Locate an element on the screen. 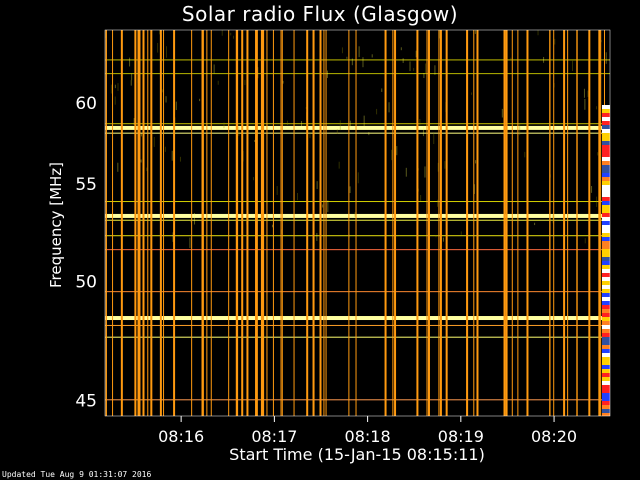 Image resolution: width=640 pixels, height=480 pixels. x-tick-label: 08:16 is located at coordinates (181, 436).